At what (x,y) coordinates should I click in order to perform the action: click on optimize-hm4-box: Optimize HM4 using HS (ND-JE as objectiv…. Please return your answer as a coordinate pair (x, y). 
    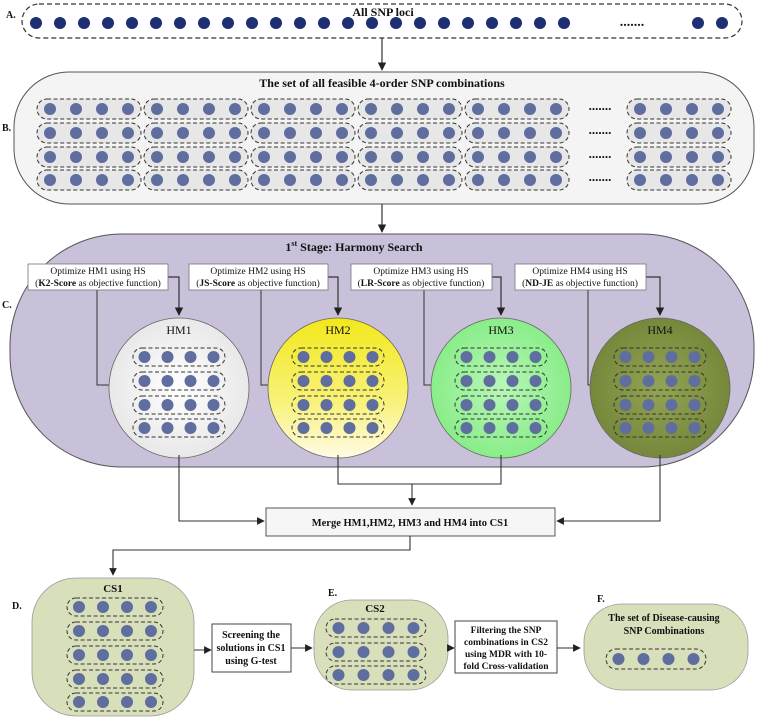
    Looking at the image, I should click on (580, 277).